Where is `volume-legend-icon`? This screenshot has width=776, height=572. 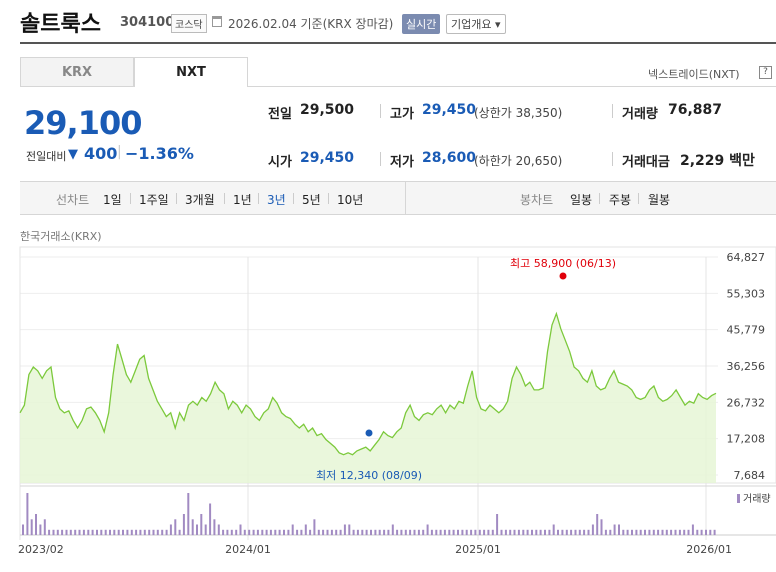
volume-legend-icon is located at coordinates (738, 498).